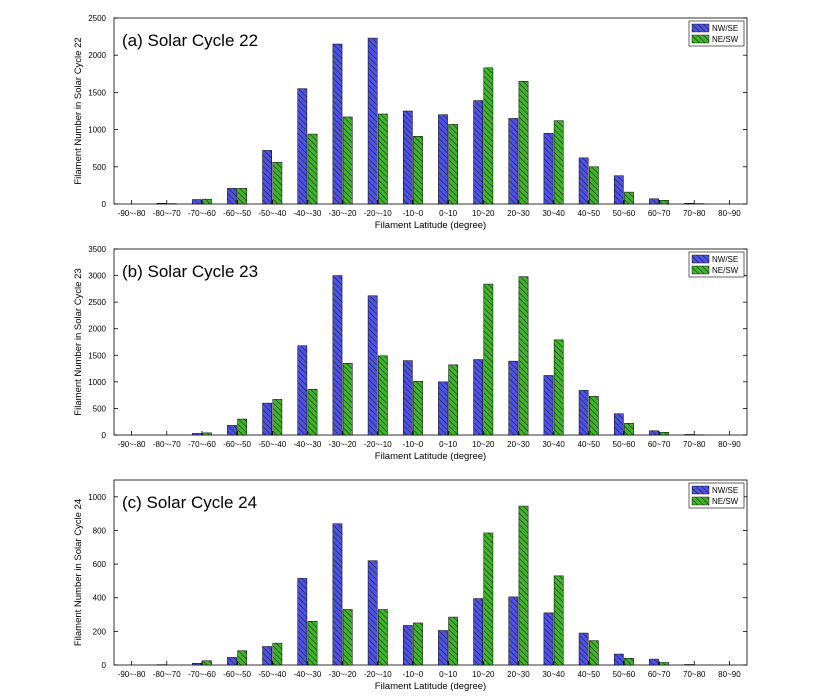  What do you see at coordinates (343, 444) in the screenshot?
I see `x-tick-label: -30~-20` at bounding box center [343, 444].